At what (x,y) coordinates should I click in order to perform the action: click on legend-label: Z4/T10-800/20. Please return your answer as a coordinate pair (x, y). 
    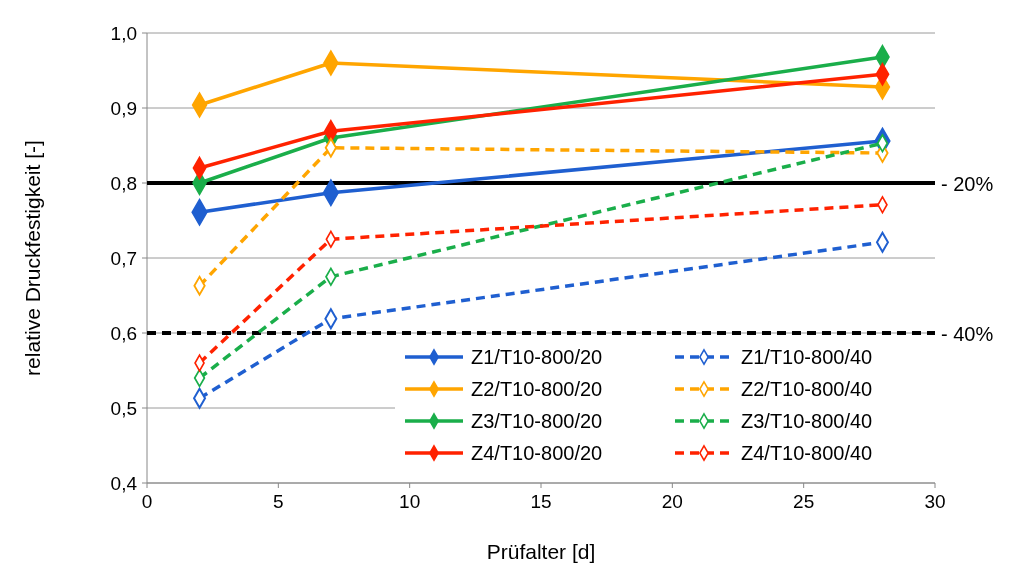
    Looking at the image, I should click on (537, 453).